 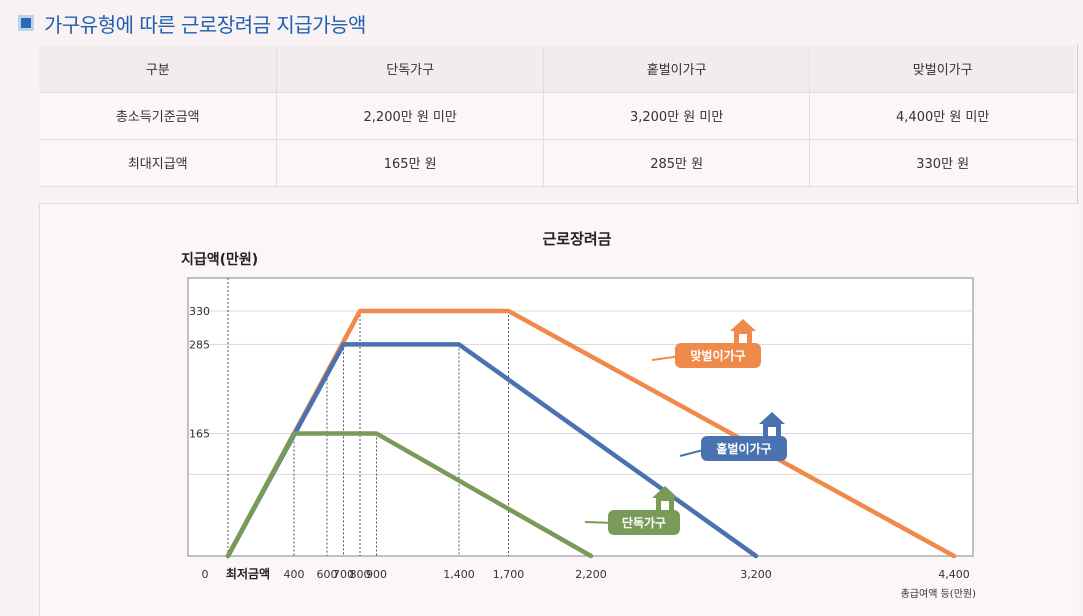 I want to click on table-cell: 330만 원, so click(x=942, y=163).